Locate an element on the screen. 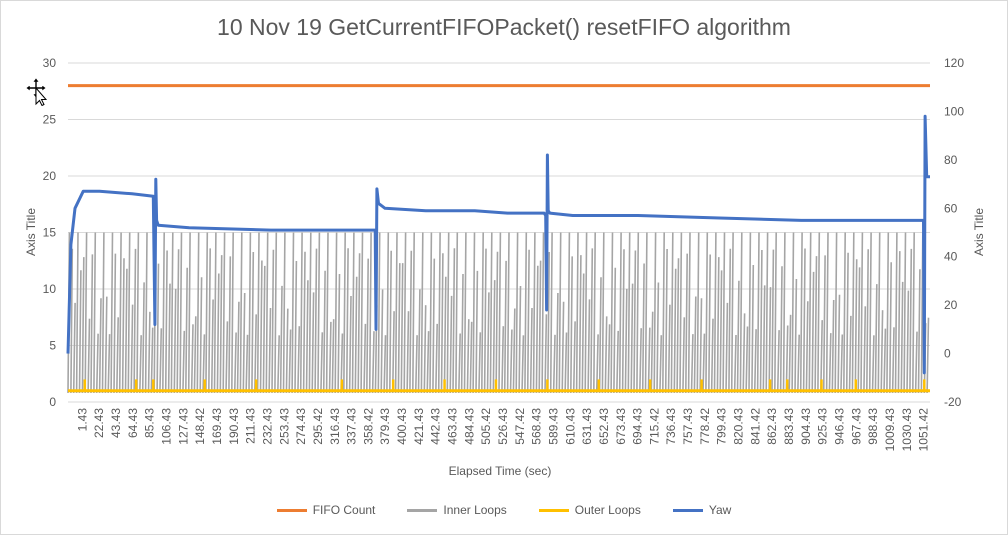 The image size is (1008, 535). x-tick-label: 85.43 is located at coordinates (150, 423).